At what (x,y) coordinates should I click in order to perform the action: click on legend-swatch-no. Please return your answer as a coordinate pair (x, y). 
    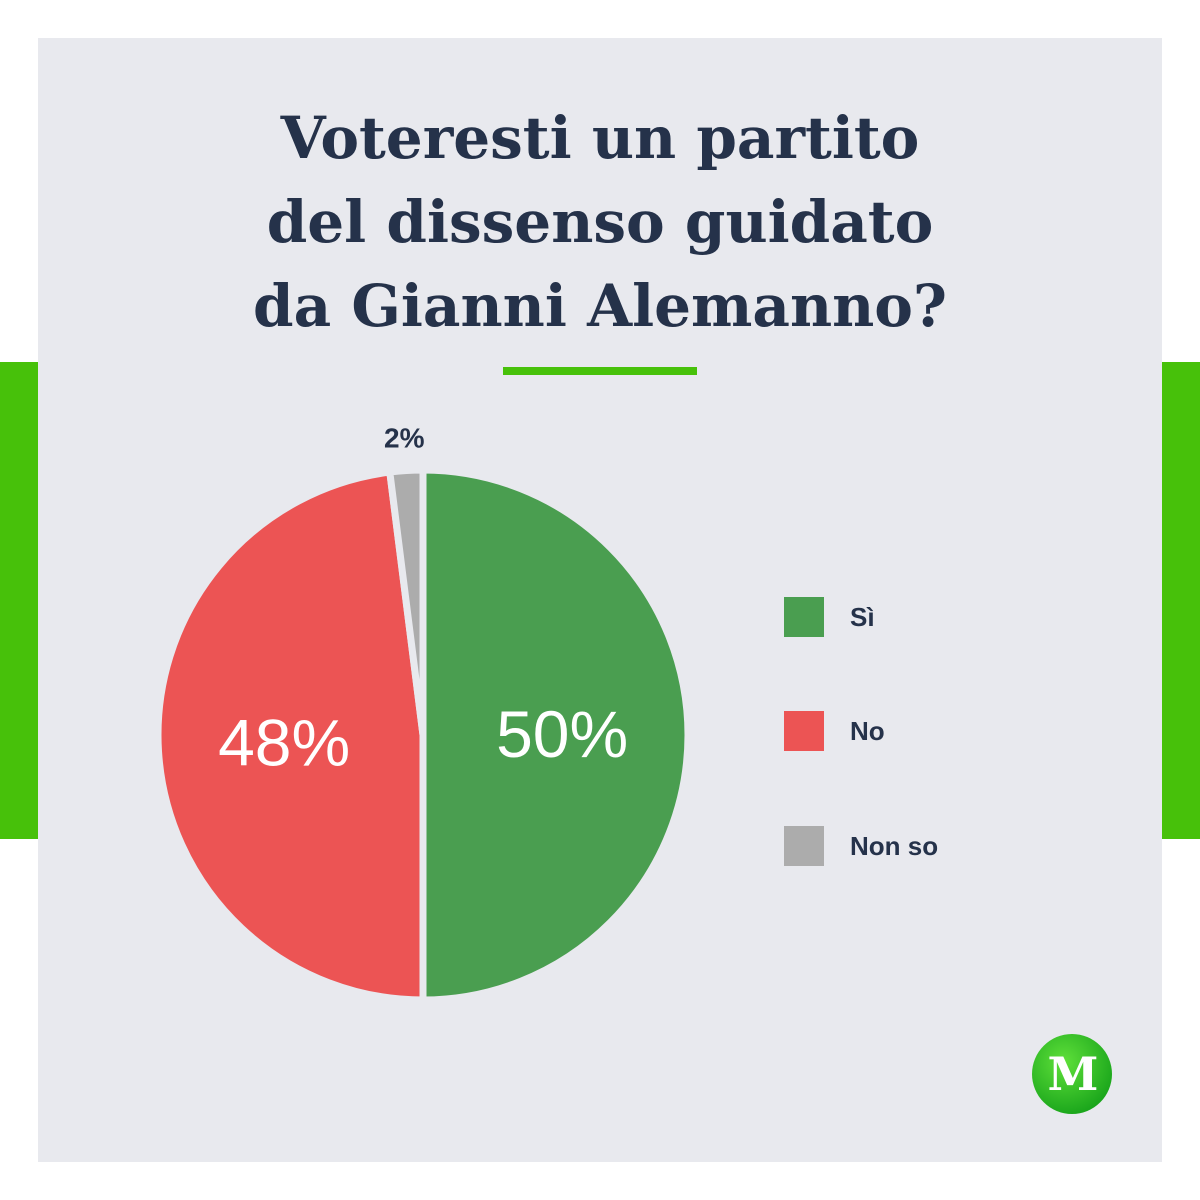
    Looking at the image, I should click on (804, 731).